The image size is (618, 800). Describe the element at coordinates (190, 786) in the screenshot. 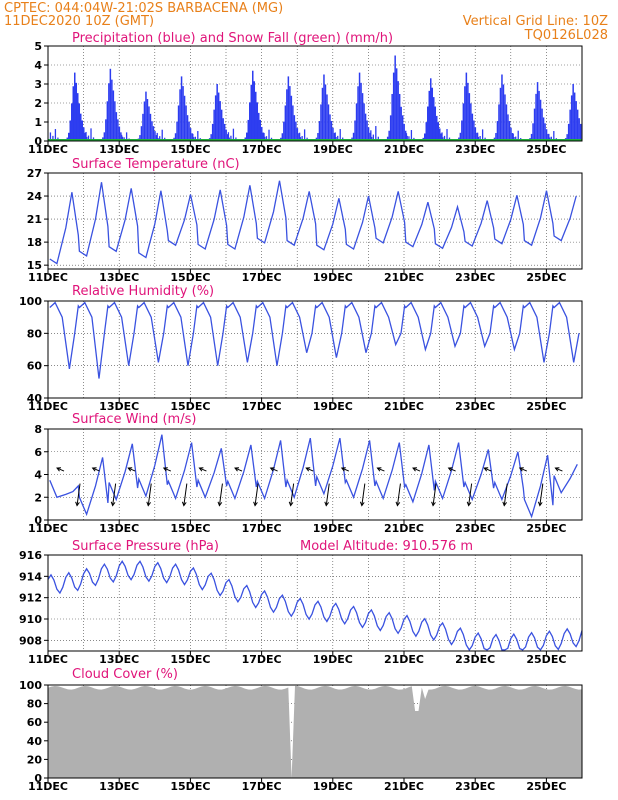

I see `cloud-xtick-label: 15DEC` at that location.